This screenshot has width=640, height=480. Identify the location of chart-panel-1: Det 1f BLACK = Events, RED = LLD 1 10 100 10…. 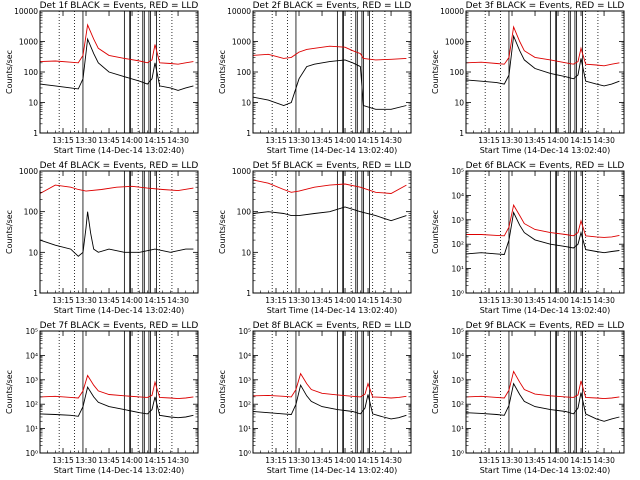
(102, 78).